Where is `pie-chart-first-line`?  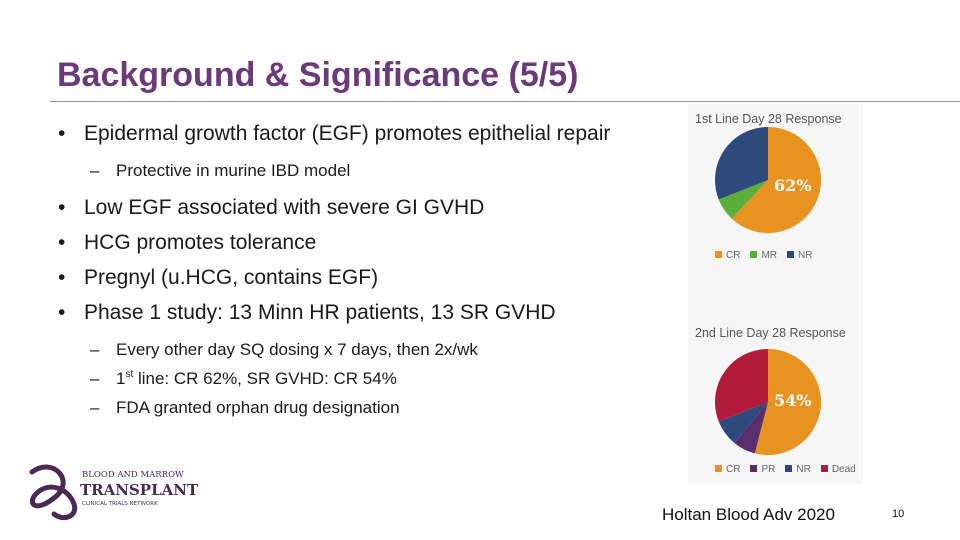
pie-chart-first-line is located at coordinates (768, 180).